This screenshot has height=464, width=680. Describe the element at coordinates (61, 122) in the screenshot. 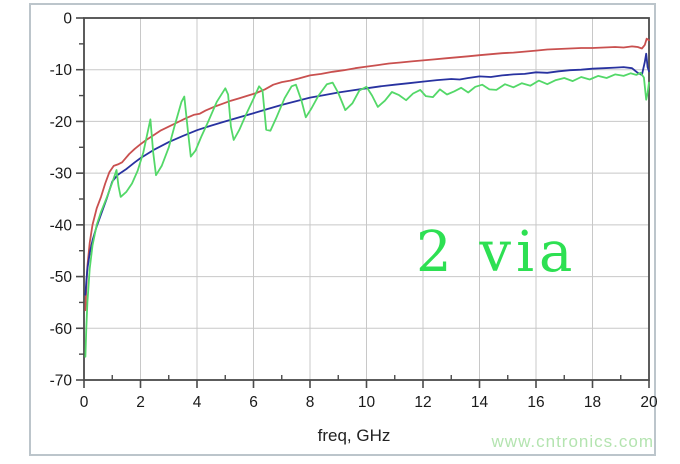

I see `svg-text: -20` at that location.